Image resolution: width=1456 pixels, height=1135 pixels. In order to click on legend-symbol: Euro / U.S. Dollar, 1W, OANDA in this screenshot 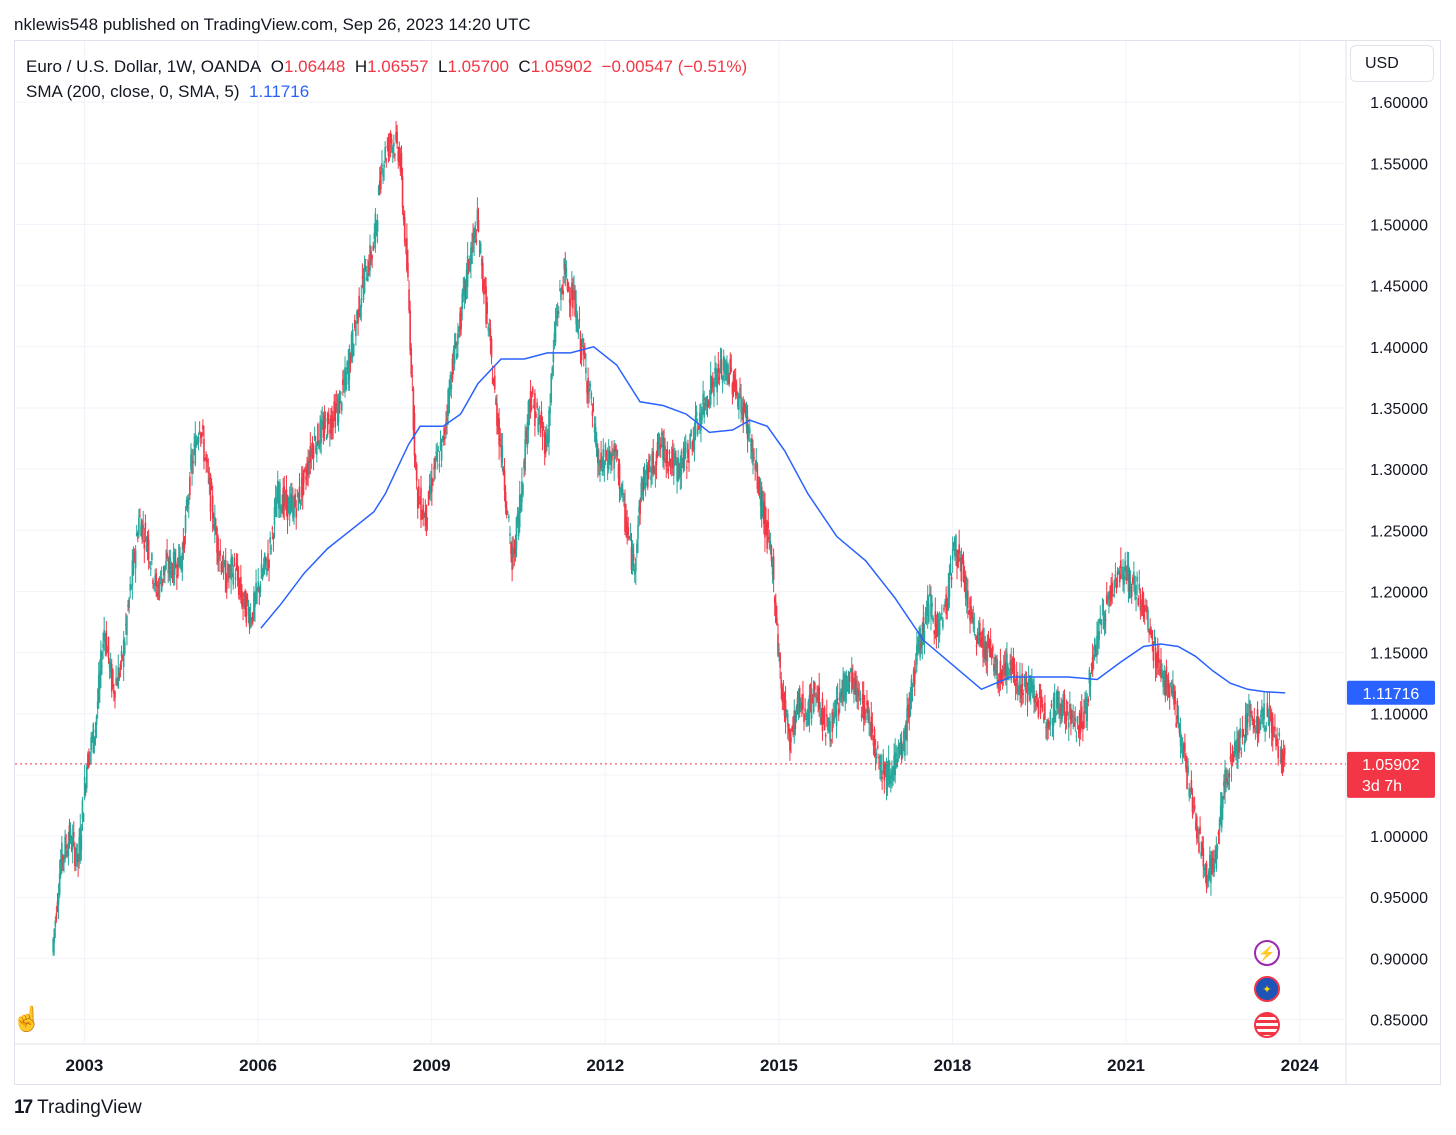, I will do `click(144, 66)`.